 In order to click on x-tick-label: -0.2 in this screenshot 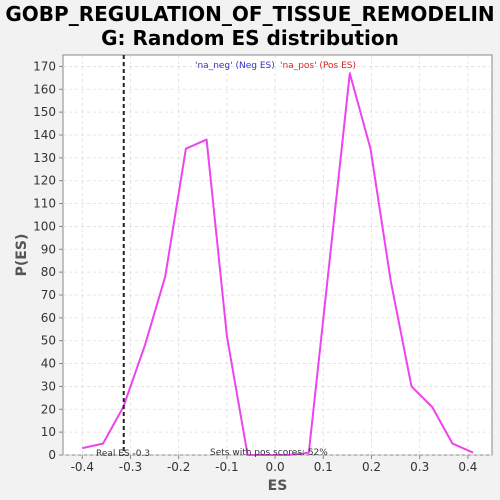, I will do `click(178, 467)`.